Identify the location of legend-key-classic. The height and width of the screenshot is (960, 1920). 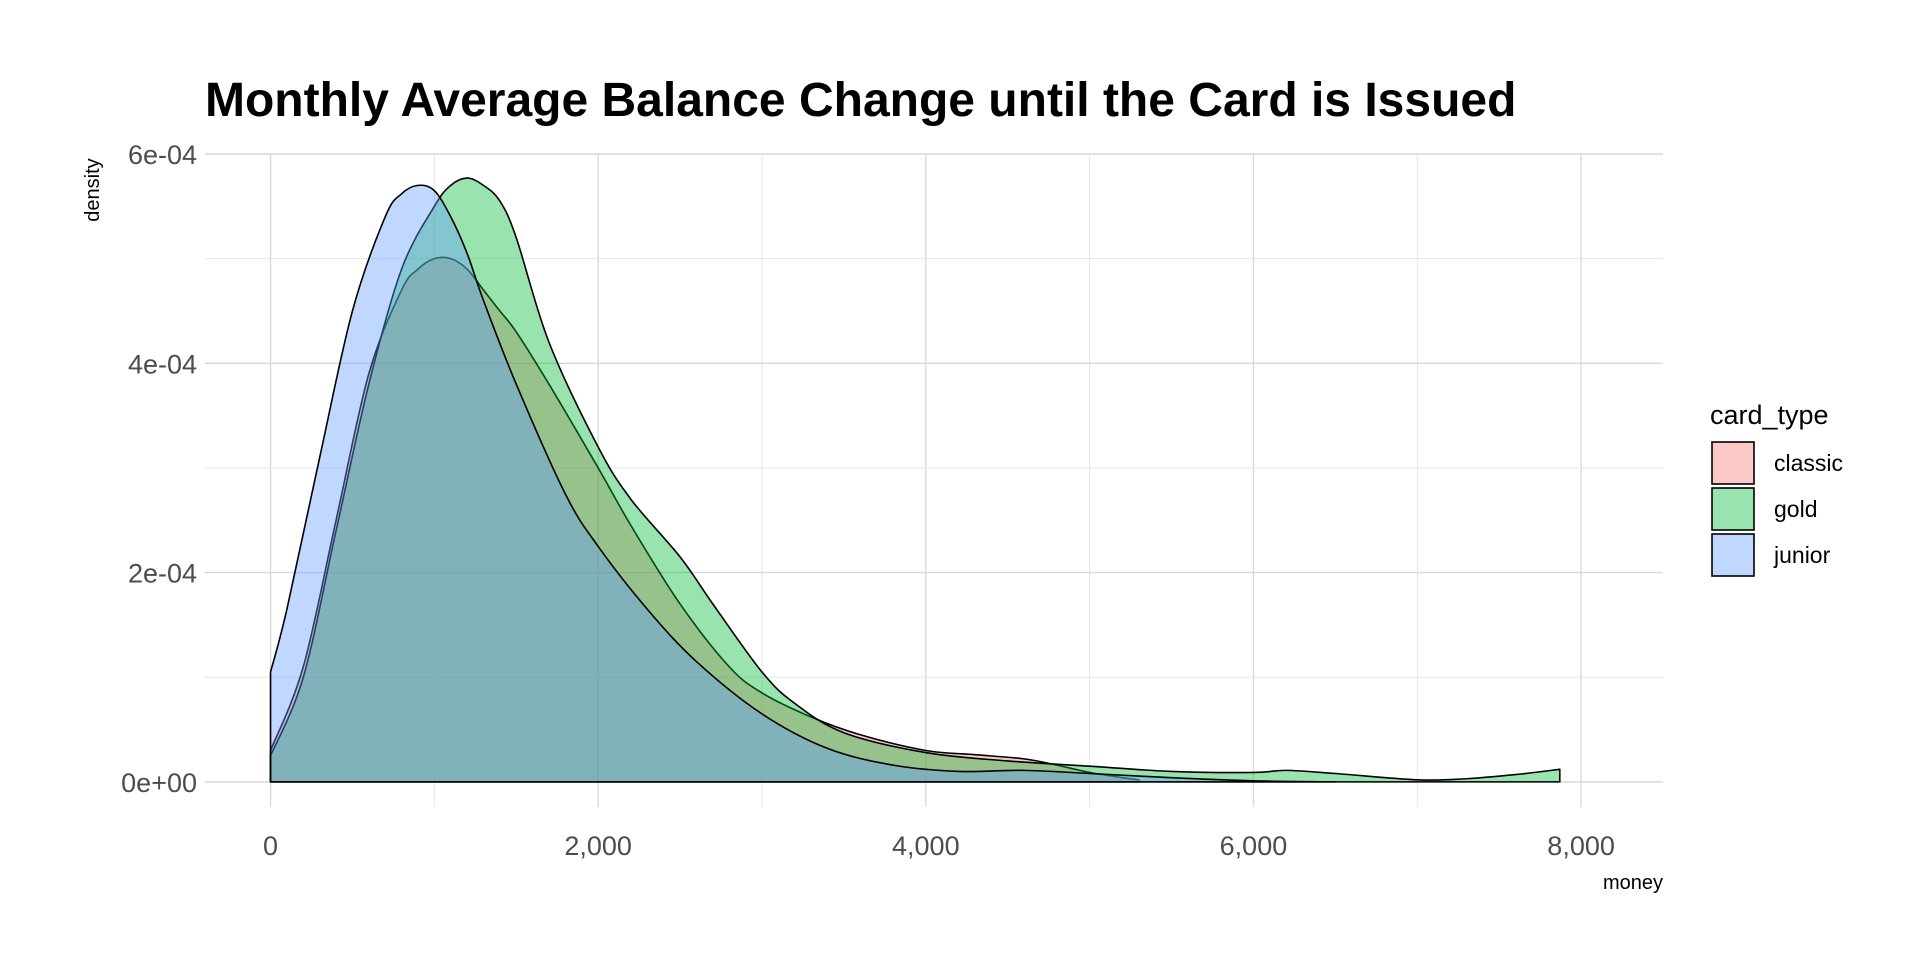
(1733, 463).